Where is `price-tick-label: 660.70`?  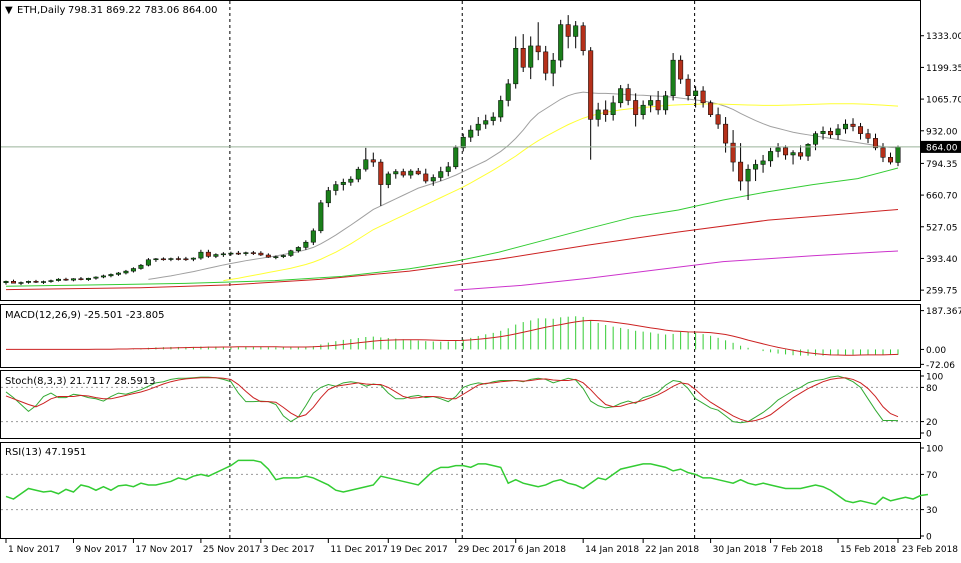
price-tick-label: 660.70 is located at coordinates (942, 197).